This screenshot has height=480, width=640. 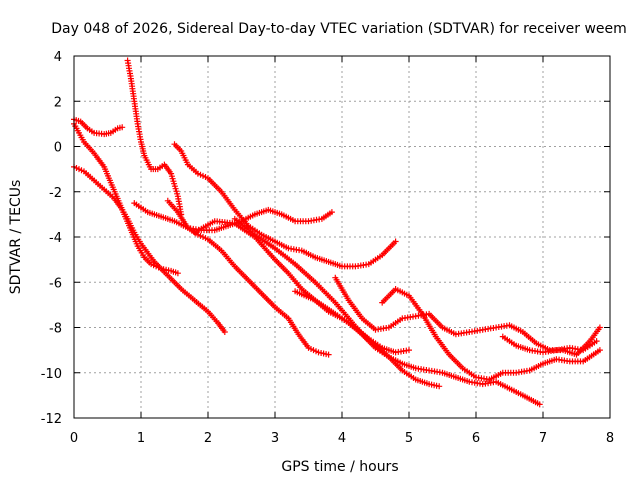 I want to click on y-tick-label: -2, so click(x=55, y=193).